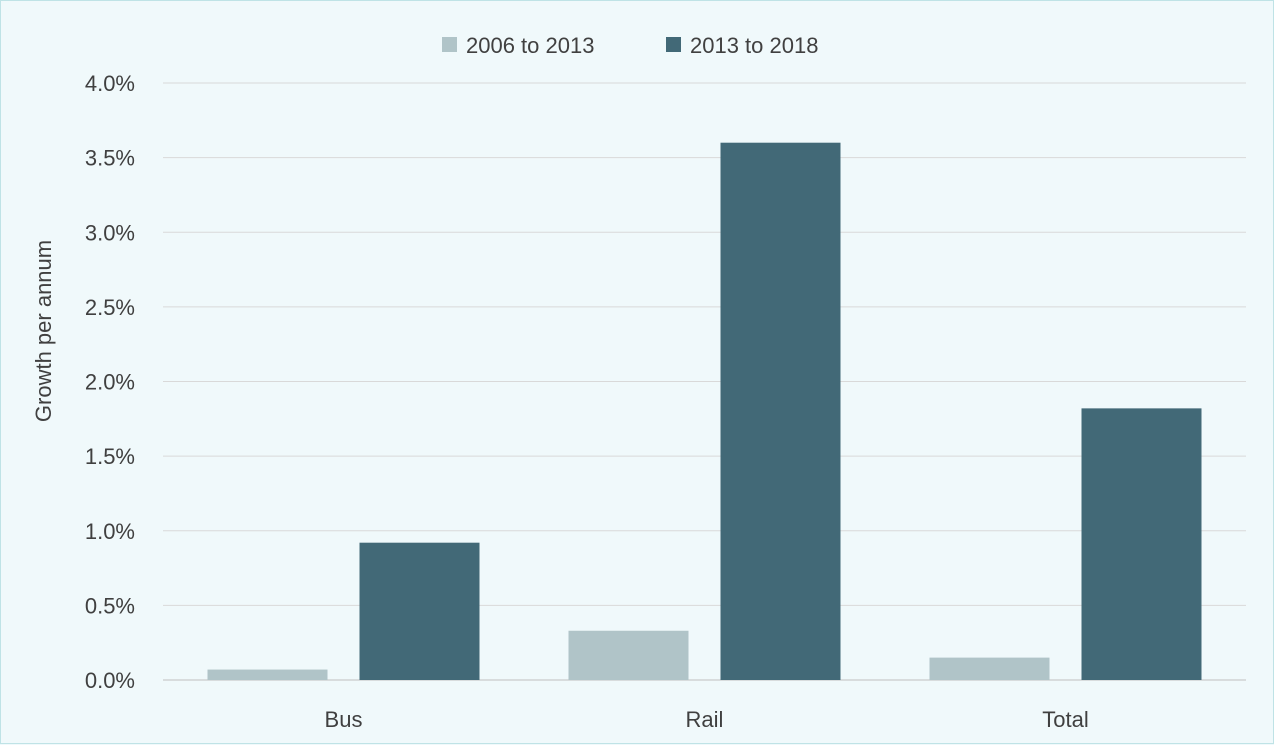 This screenshot has width=1274, height=745. I want to click on legend-label: 2006 to 2013, so click(530, 45).